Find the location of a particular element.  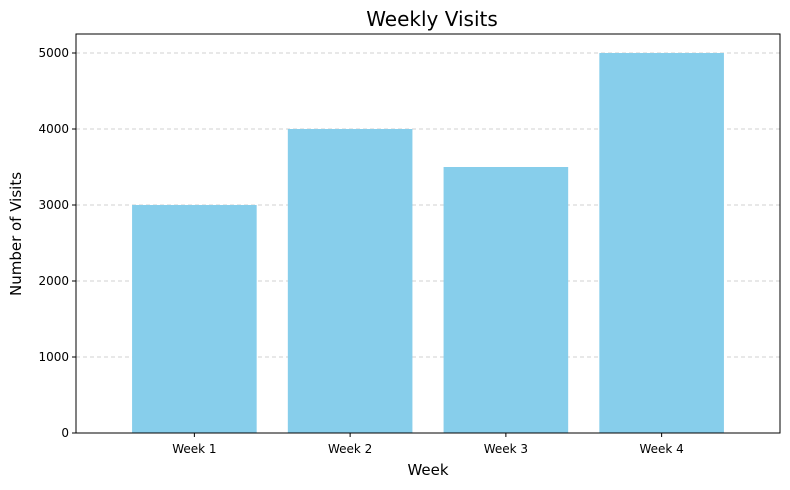

y-tick-label: 2000 is located at coordinates (53, 281).